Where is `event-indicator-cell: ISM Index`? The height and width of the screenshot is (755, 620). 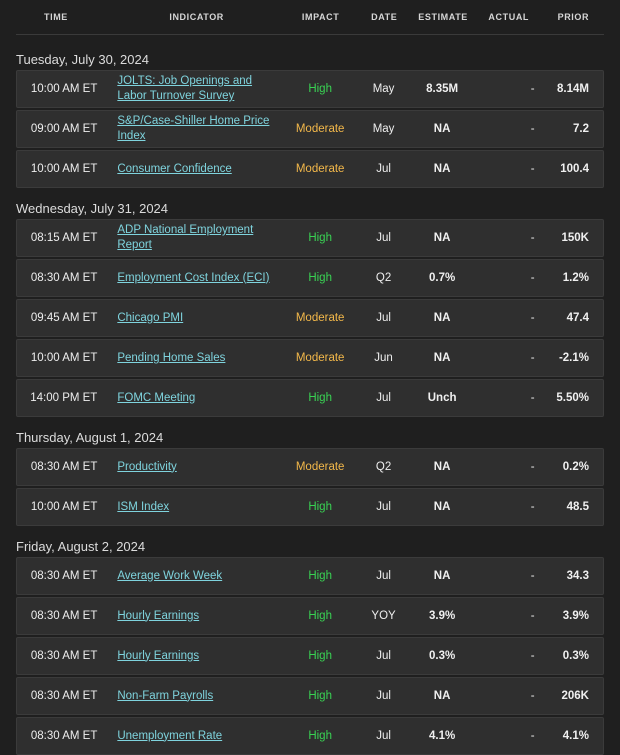
event-indicator-cell: ISM Index is located at coordinates (196, 507).